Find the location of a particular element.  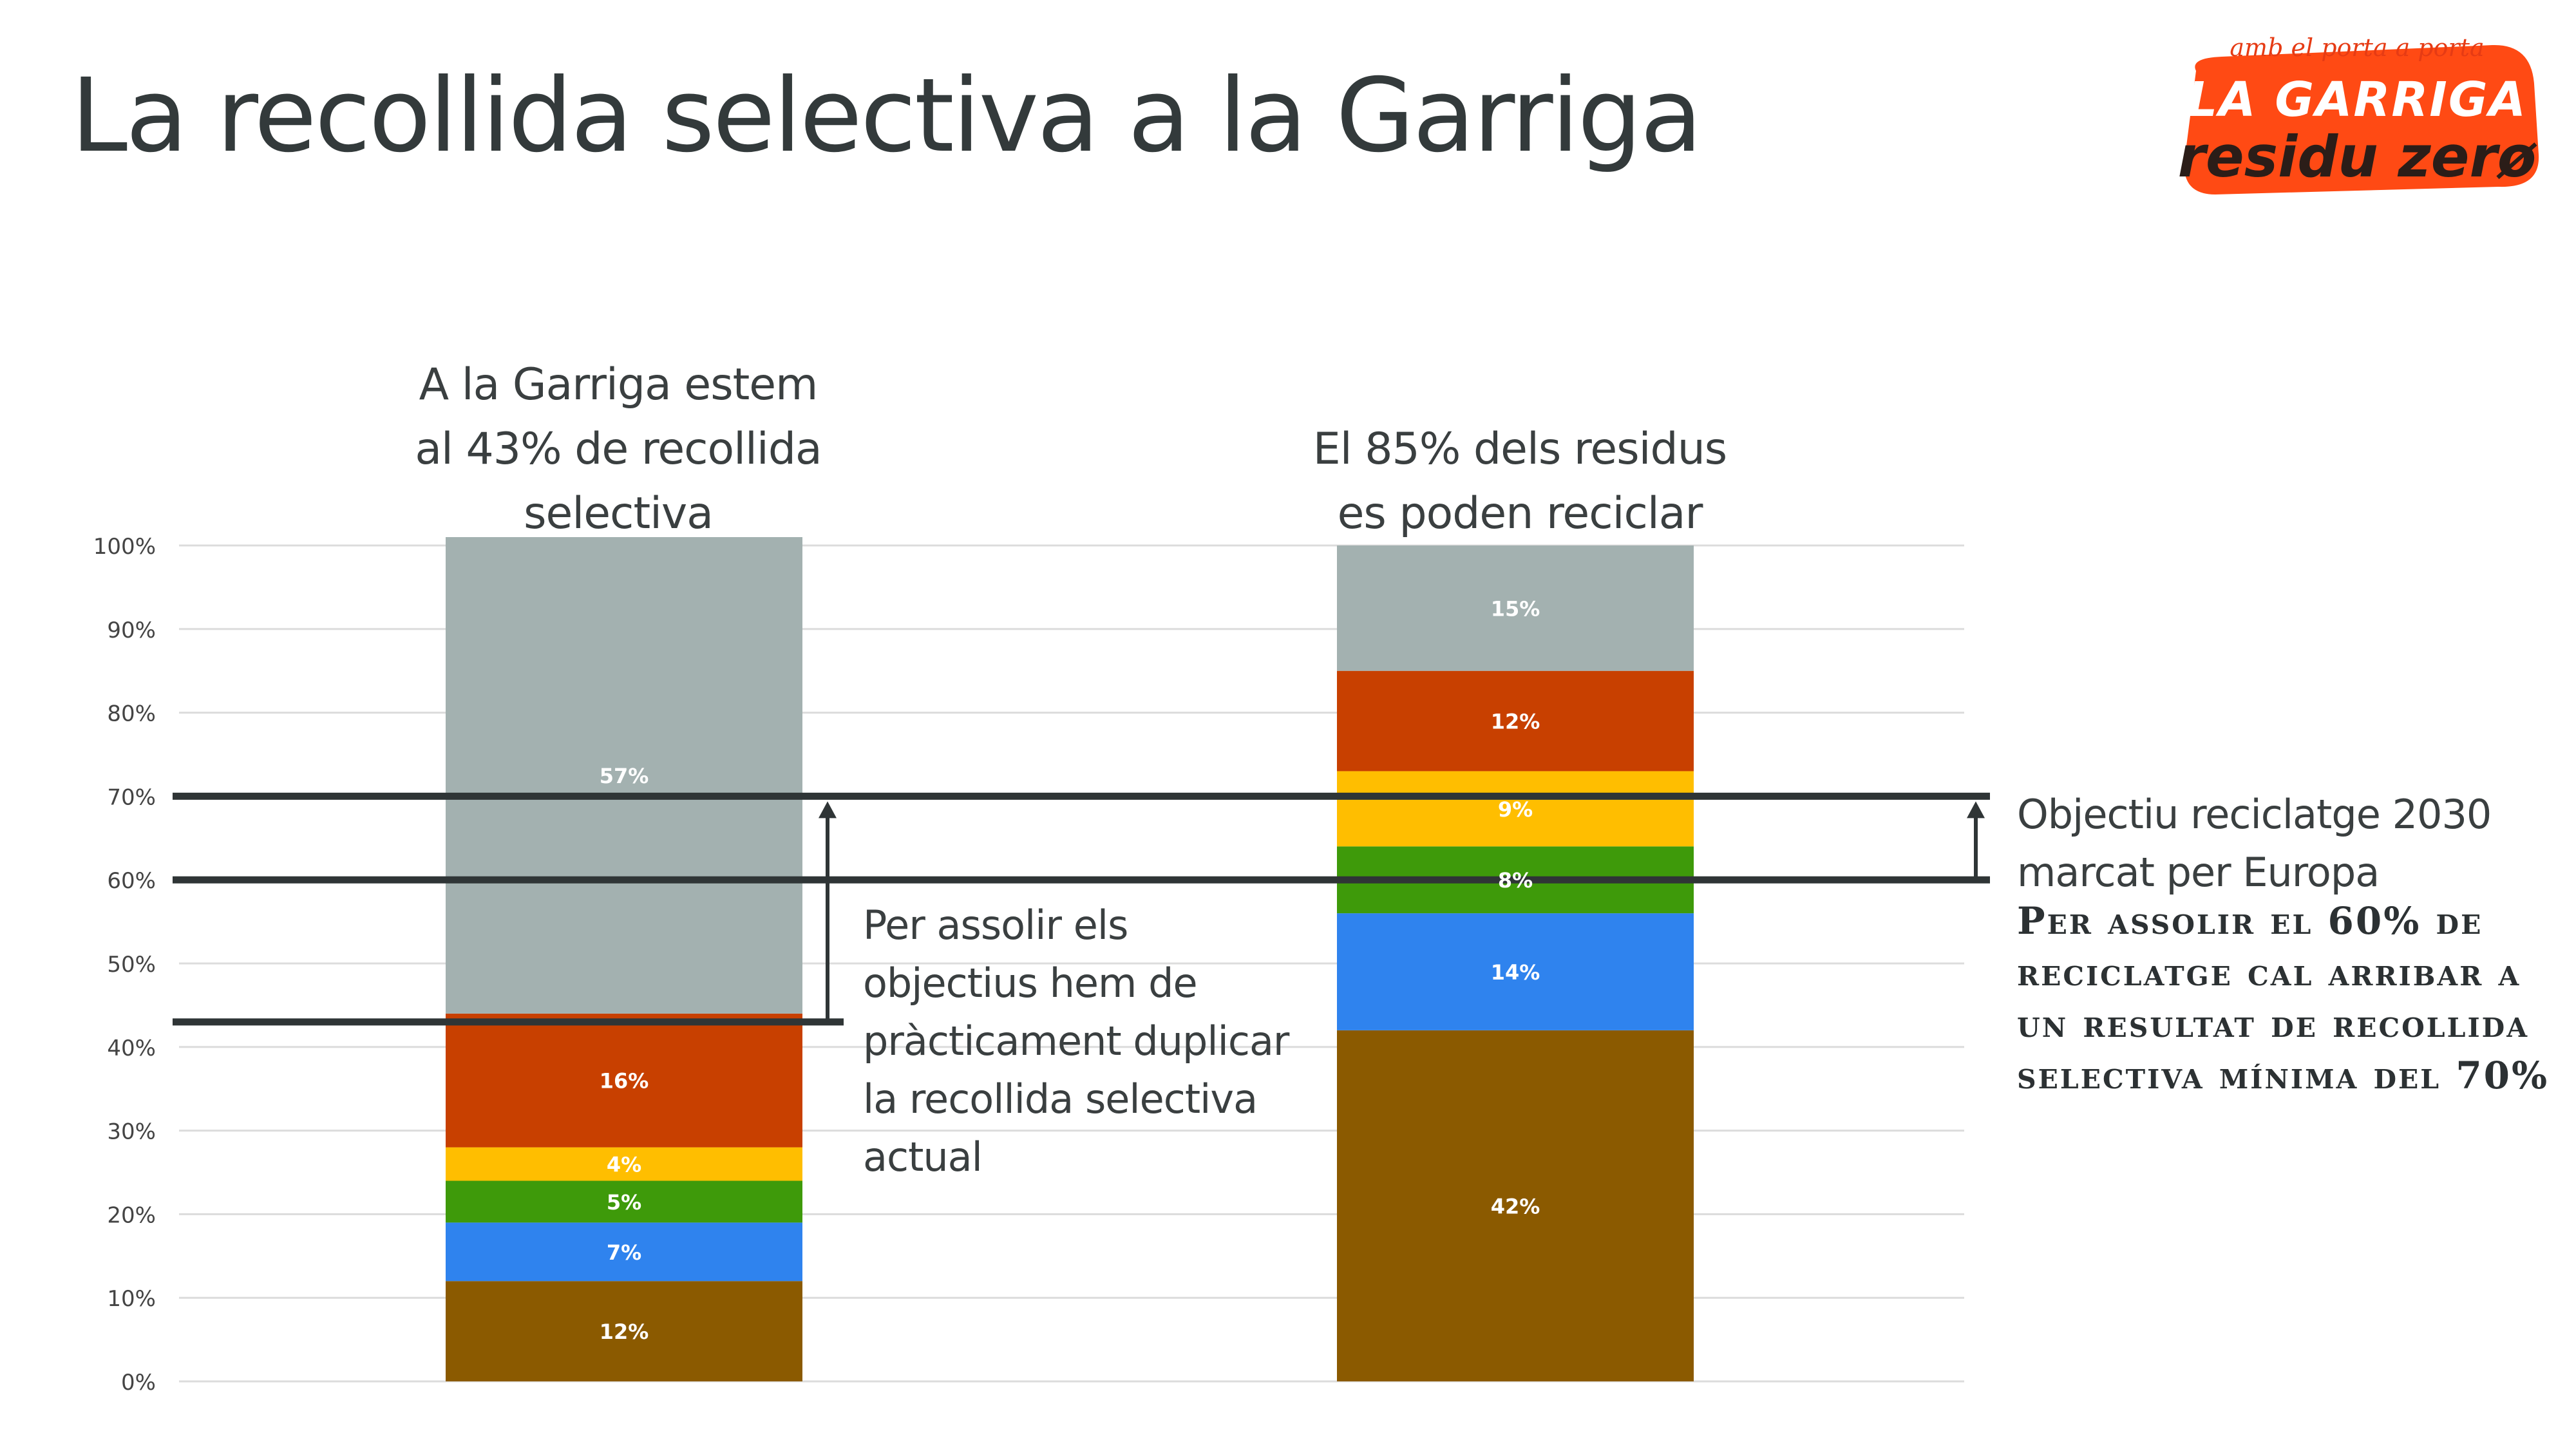

data-label: 16% is located at coordinates (624, 1081).